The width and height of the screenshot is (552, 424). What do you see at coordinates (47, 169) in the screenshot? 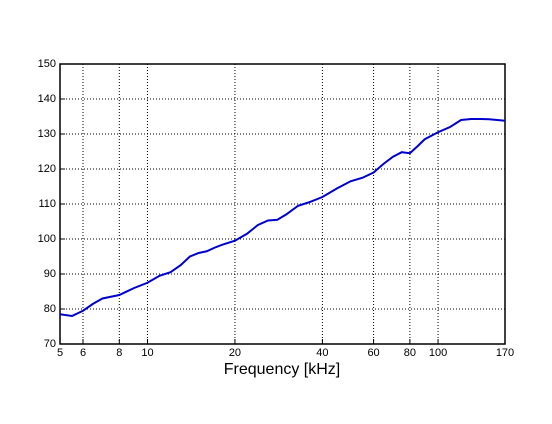
I see `y-tick-label: 120` at bounding box center [47, 169].